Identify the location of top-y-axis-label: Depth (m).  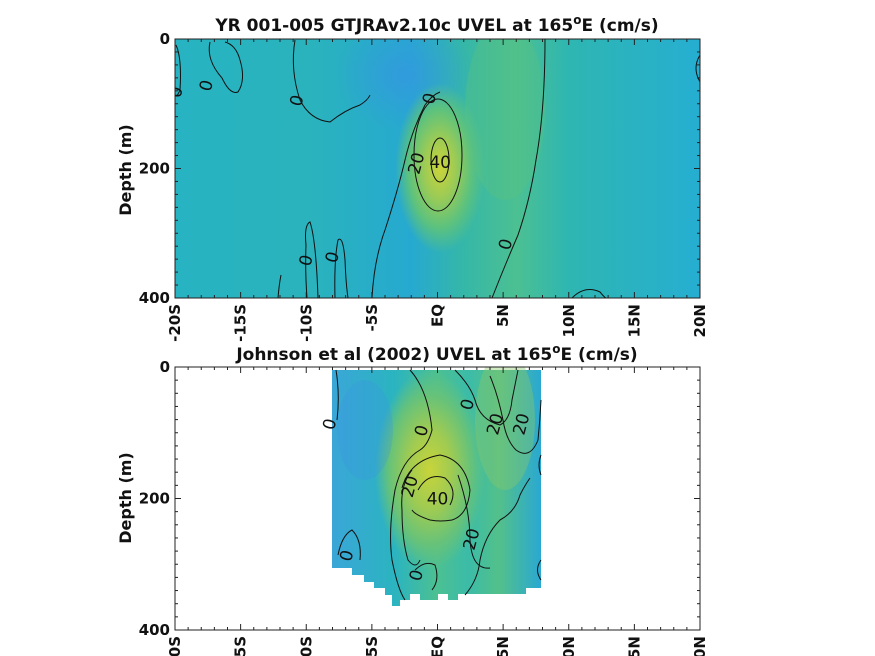
(125, 170).